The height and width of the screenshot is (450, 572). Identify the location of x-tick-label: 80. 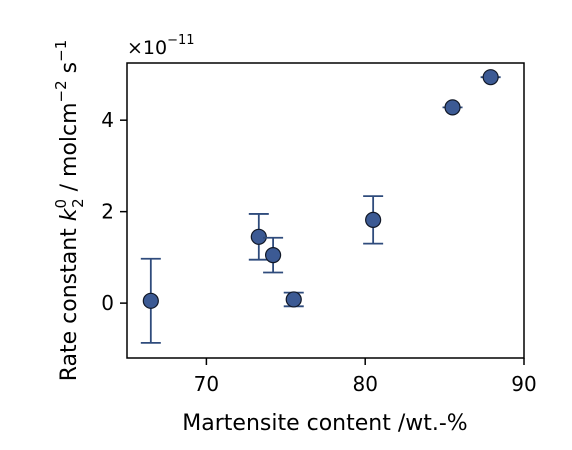
(364, 384).